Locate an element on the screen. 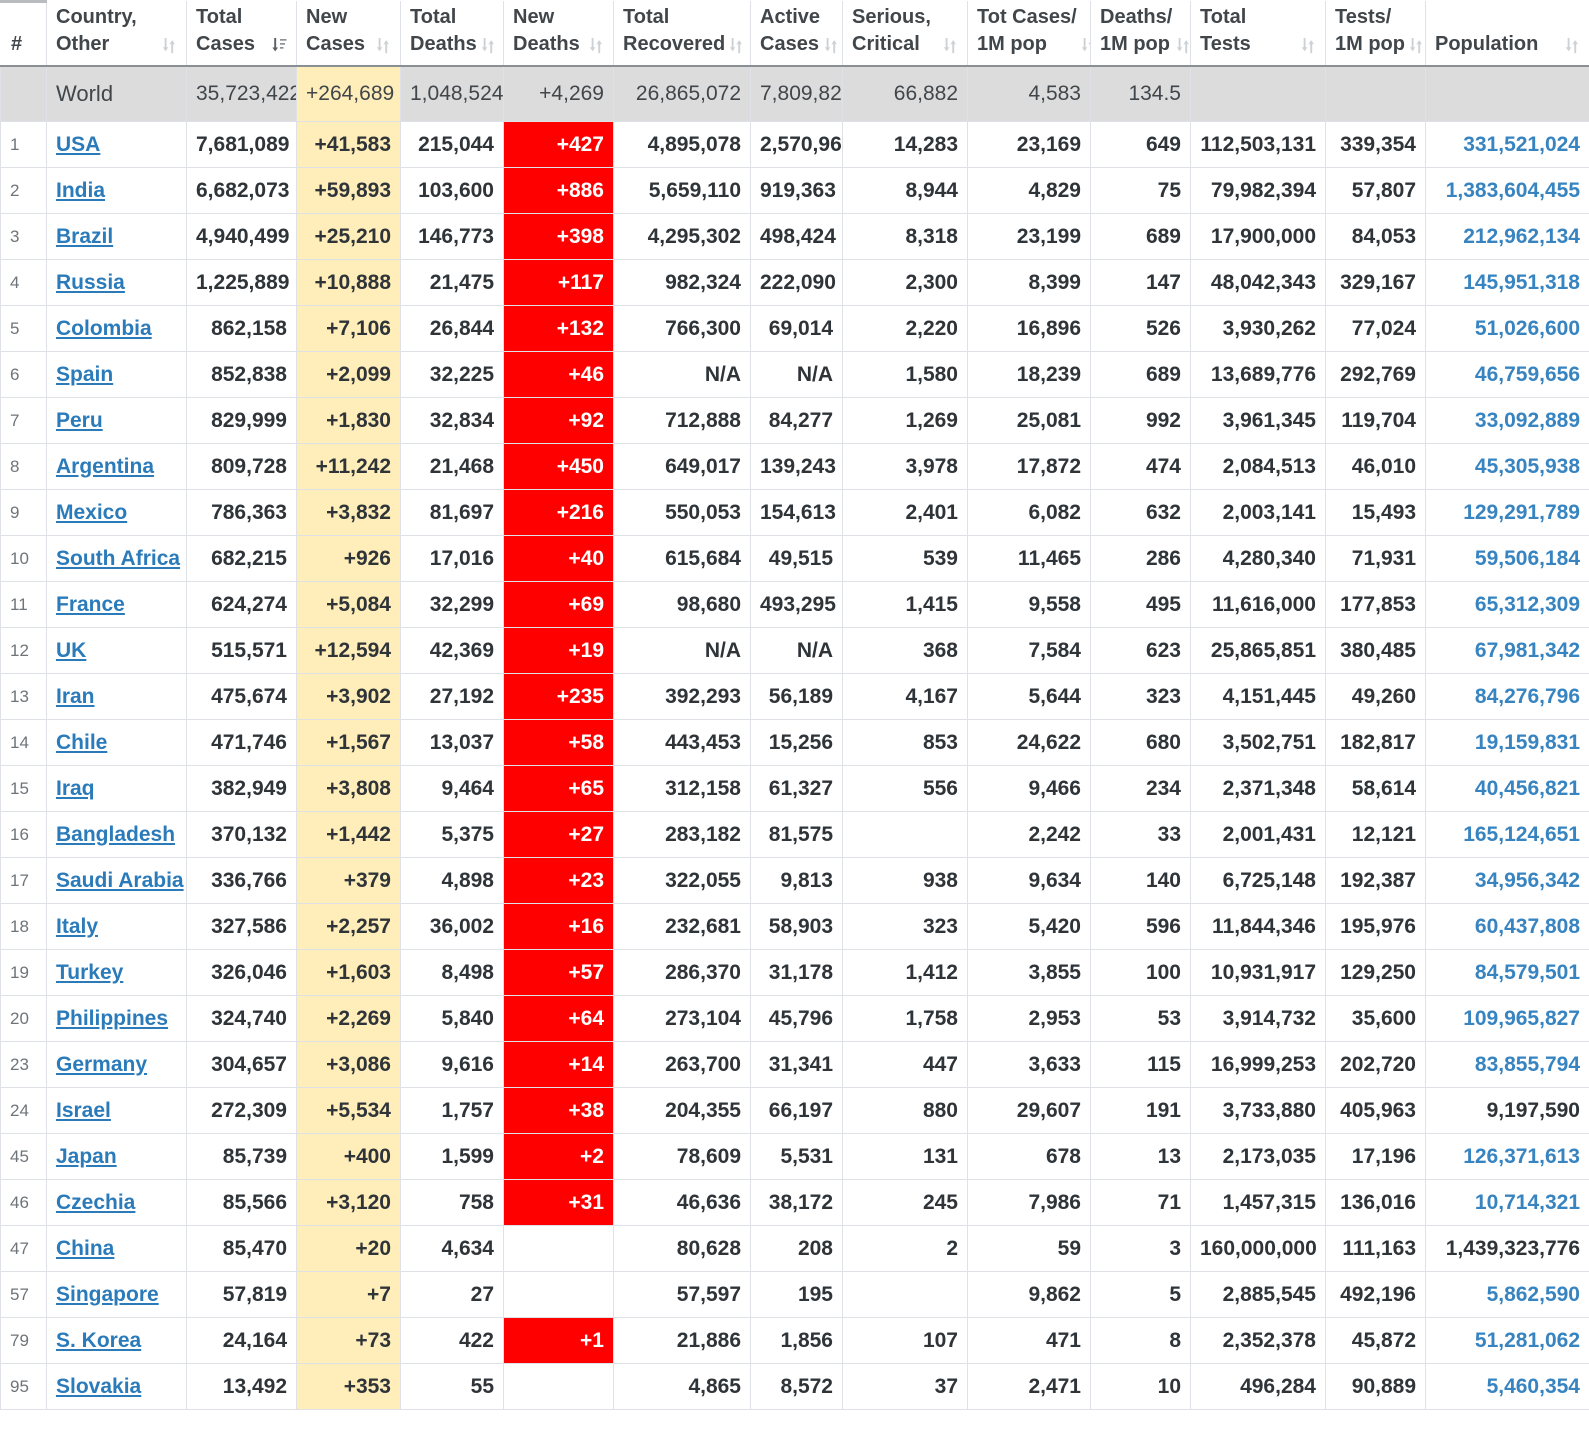 The width and height of the screenshot is (1589, 1429). cell-serious: 938 is located at coordinates (905, 880).